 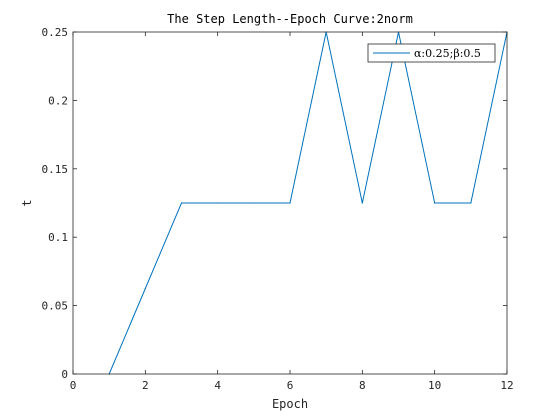 I want to click on x-axis-label: Epoch, so click(x=290, y=404).